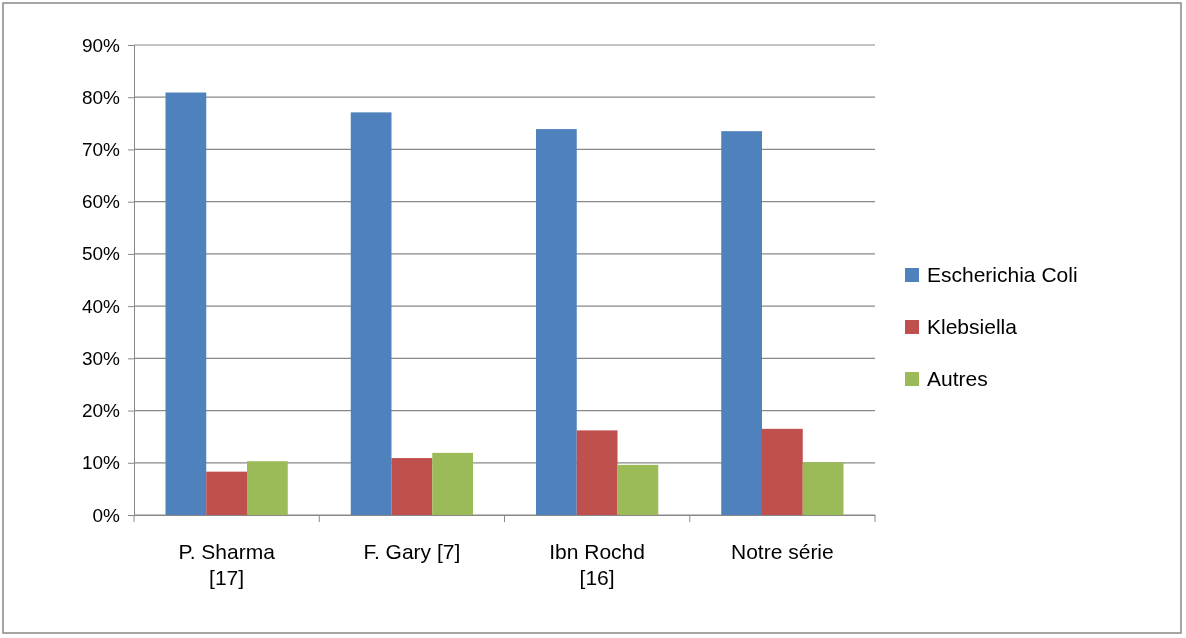 This screenshot has height=638, width=1186. What do you see at coordinates (412, 551) in the screenshot?
I see `x-tick-label: F. Gary [7]` at bounding box center [412, 551].